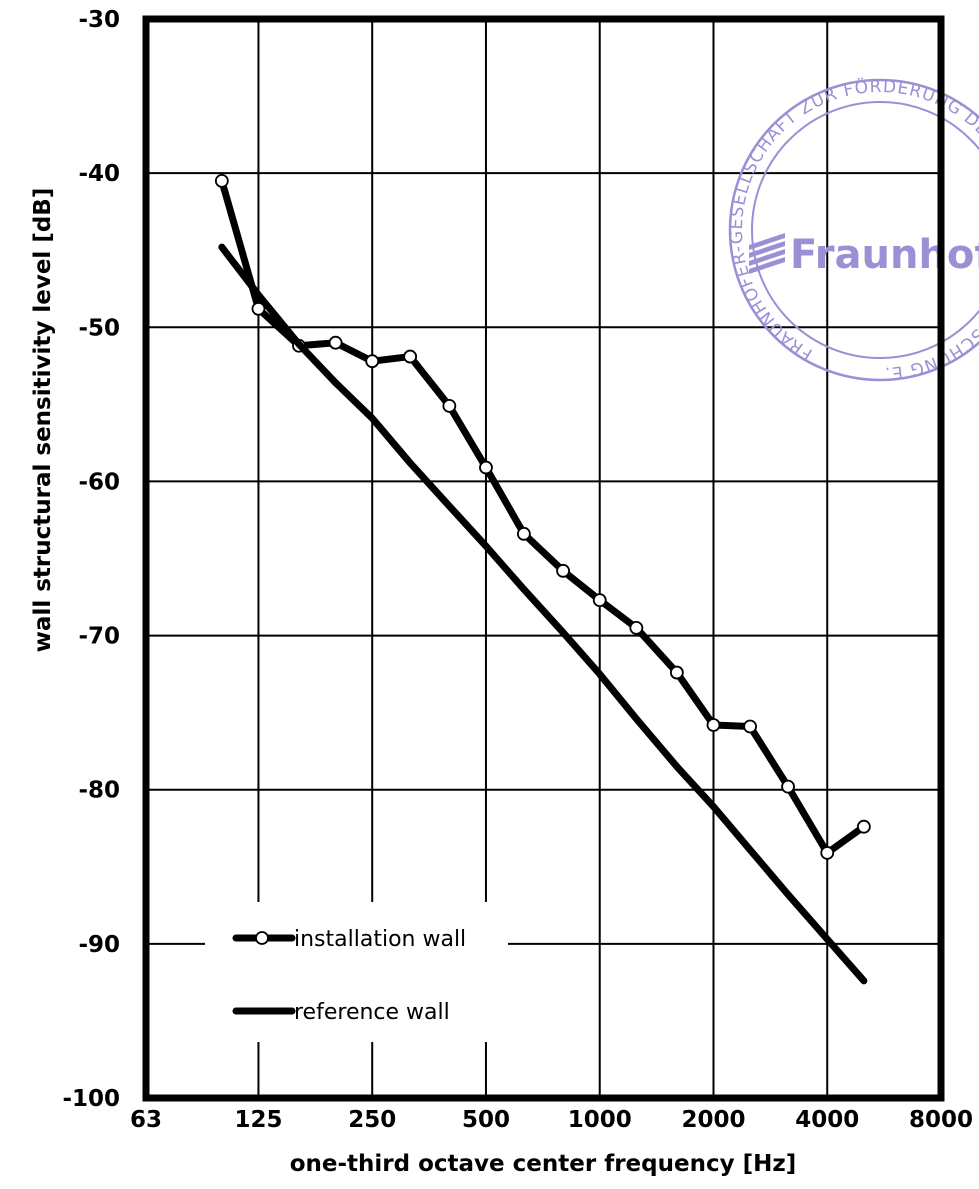 This screenshot has height=1189, width=979. I want to click on y-tick-label: -30, so click(99, 20).